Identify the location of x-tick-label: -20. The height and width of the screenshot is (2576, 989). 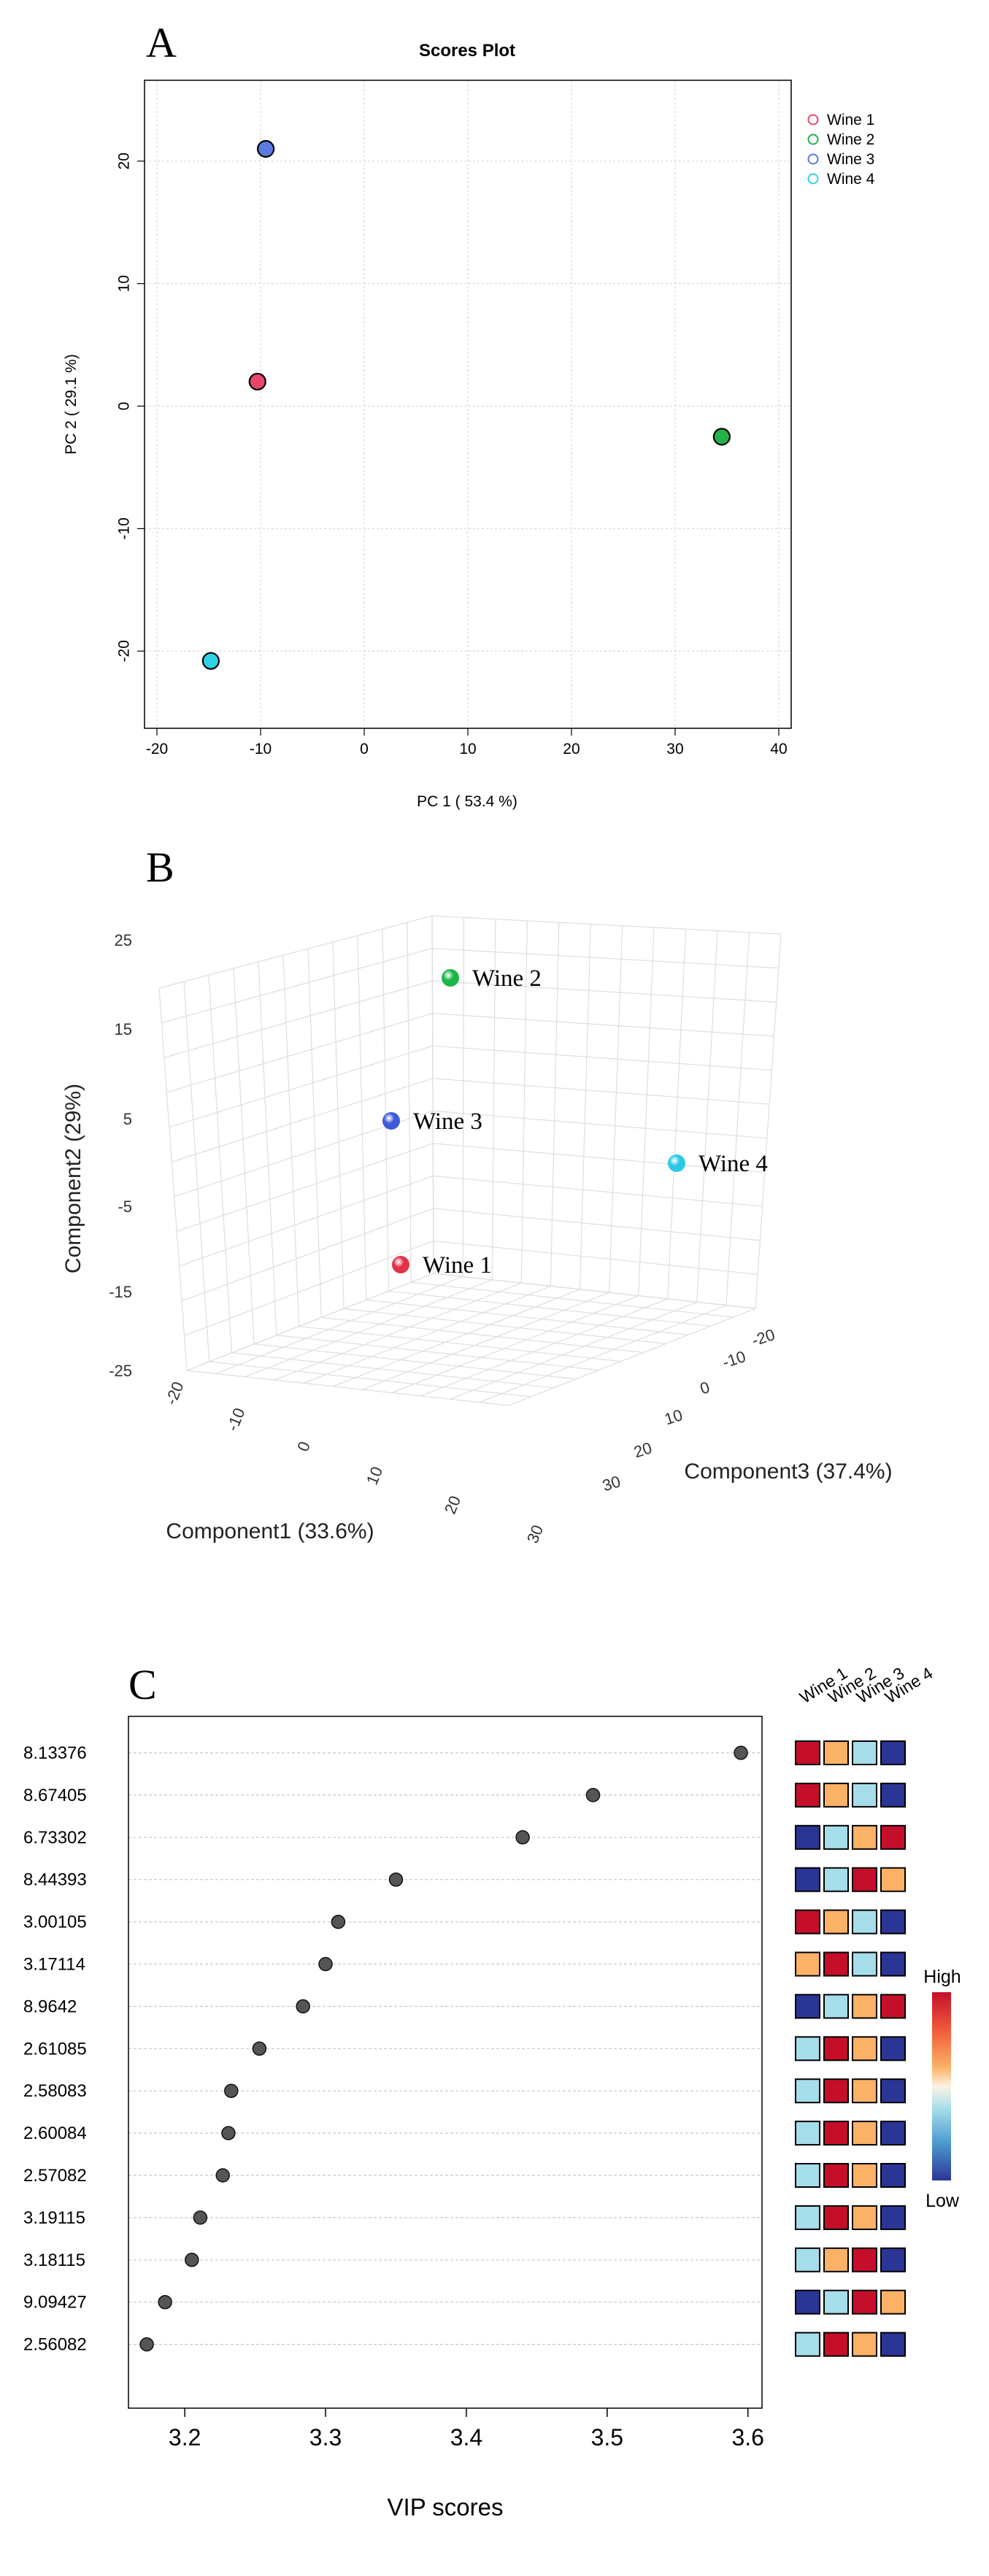
(175, 1393).